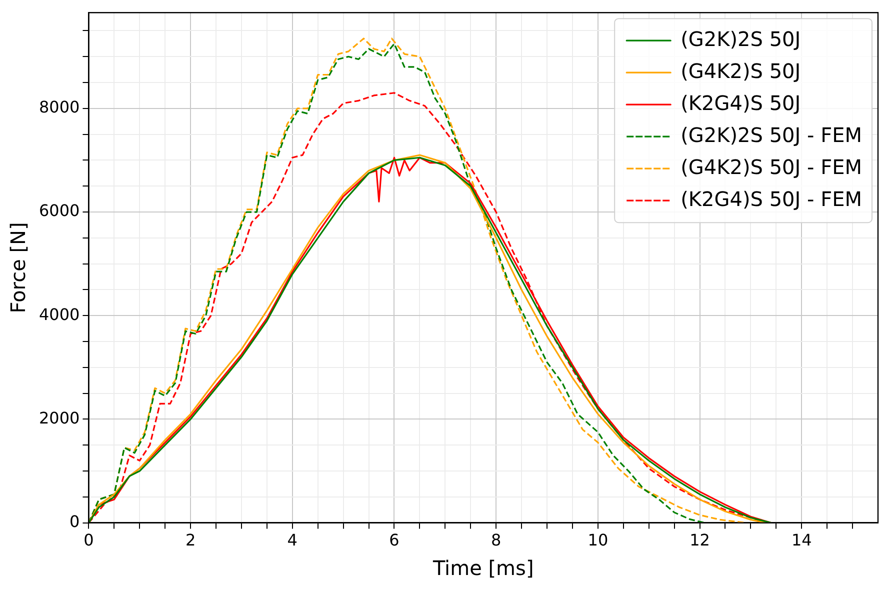  What do you see at coordinates (483, 568) in the screenshot?
I see `x-axis-title: Time [ms]` at bounding box center [483, 568].